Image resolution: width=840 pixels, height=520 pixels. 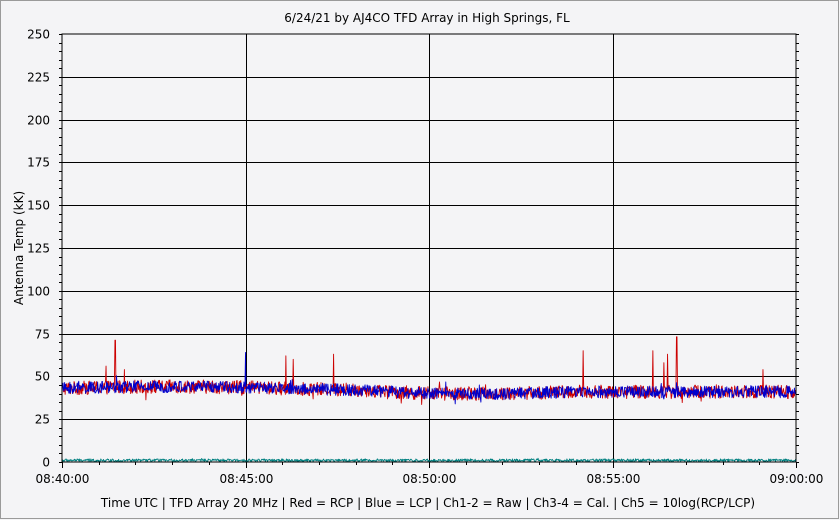 I want to click on y-tick-label: 75, so click(x=42, y=335).